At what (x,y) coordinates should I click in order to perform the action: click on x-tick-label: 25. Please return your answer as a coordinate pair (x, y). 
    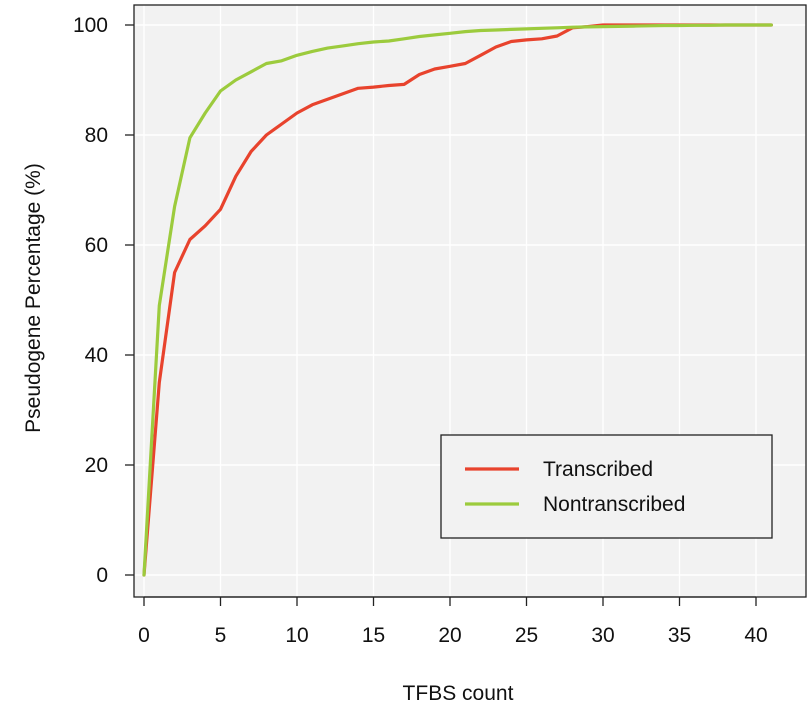
    Looking at the image, I should click on (526, 635).